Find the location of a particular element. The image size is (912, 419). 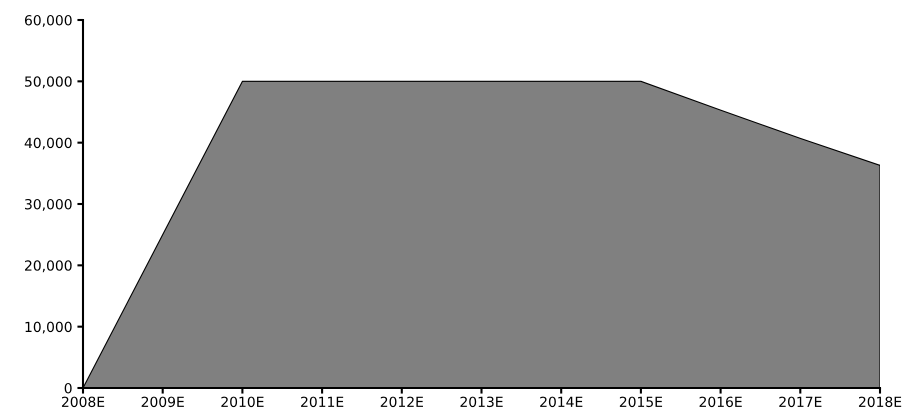

x-tick-label: 2013E is located at coordinates (481, 402).